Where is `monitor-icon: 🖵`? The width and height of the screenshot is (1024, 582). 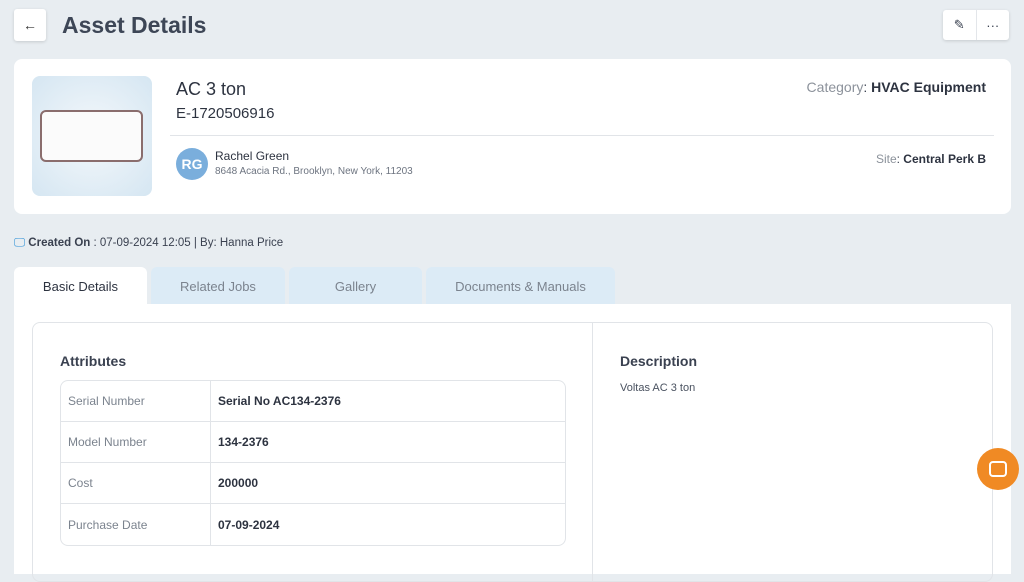 monitor-icon: 🖵 is located at coordinates (20, 243).